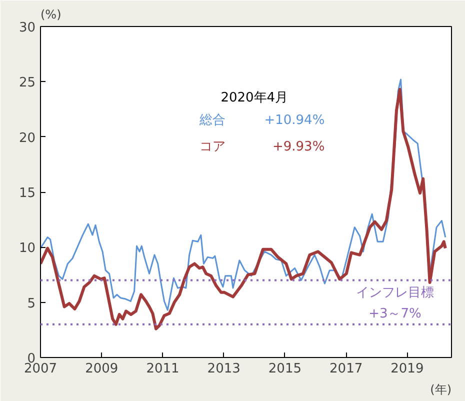 This screenshot has height=401, width=465. What do you see at coordinates (294, 120) in the screenshot?
I see `annotation: +10.94%` at bounding box center [294, 120].